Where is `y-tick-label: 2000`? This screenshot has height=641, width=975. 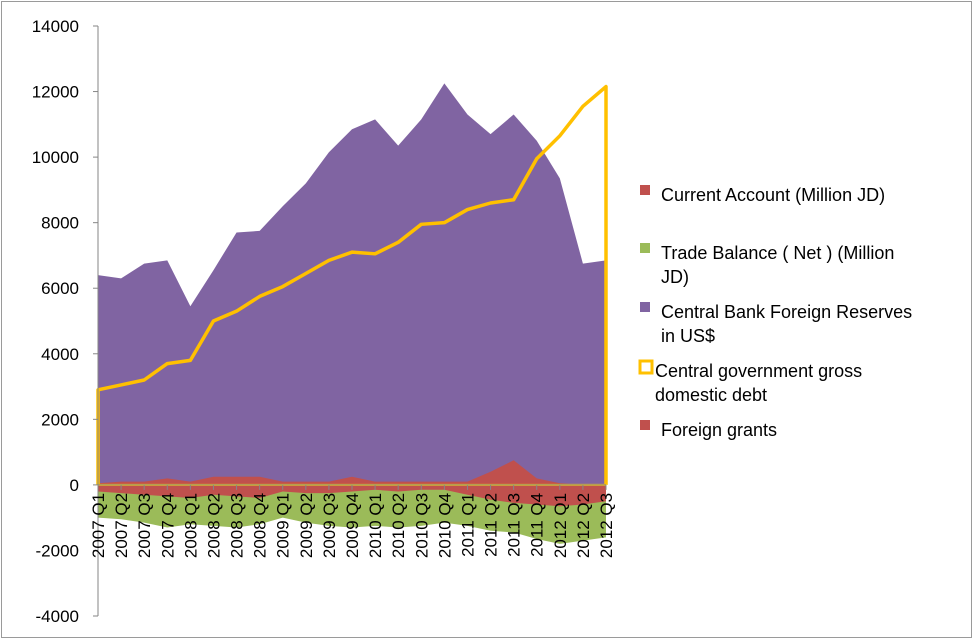
y-tick-label: 2000 is located at coordinates (60, 419).